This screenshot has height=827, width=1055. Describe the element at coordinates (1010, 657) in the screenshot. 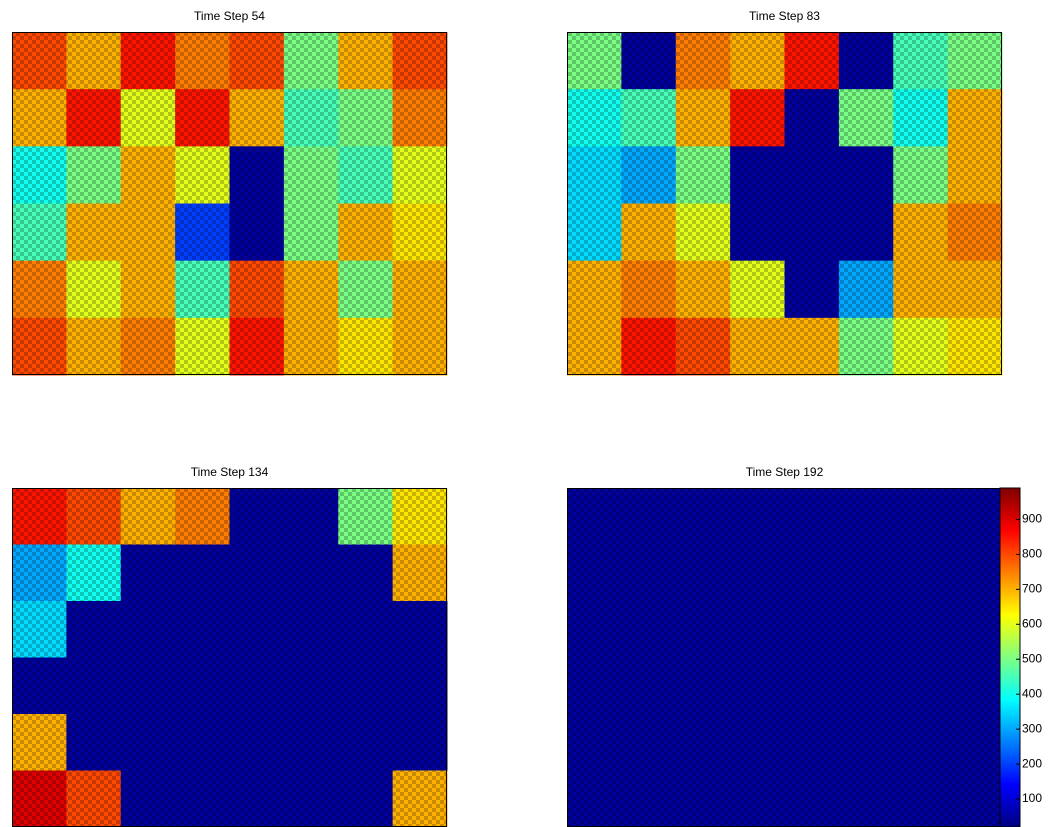

I see `colorbar` at that location.